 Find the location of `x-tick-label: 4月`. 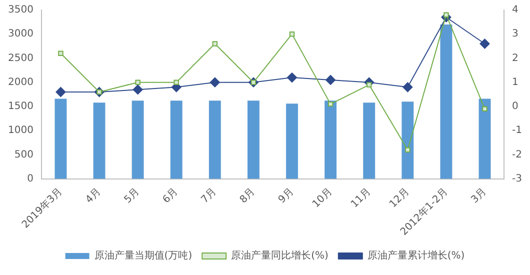

x-tick-label: 4月 is located at coordinates (94, 196).